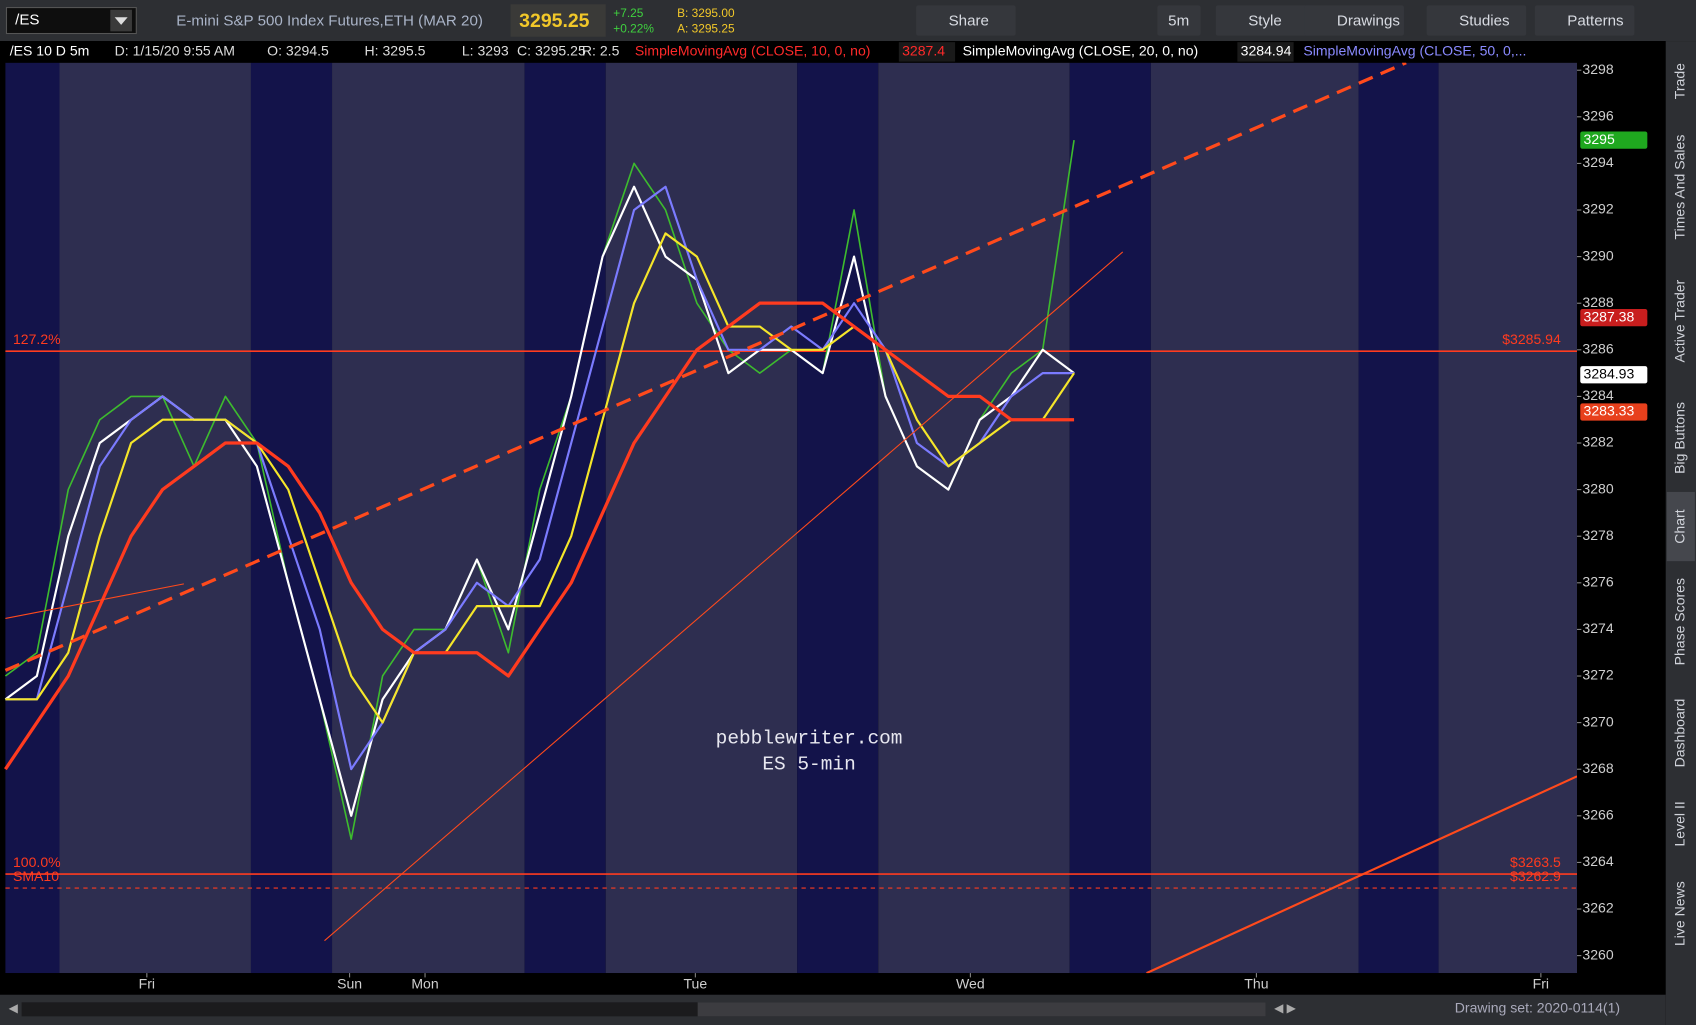  I want to click on y-tick-label: 3278, so click(1597, 535).